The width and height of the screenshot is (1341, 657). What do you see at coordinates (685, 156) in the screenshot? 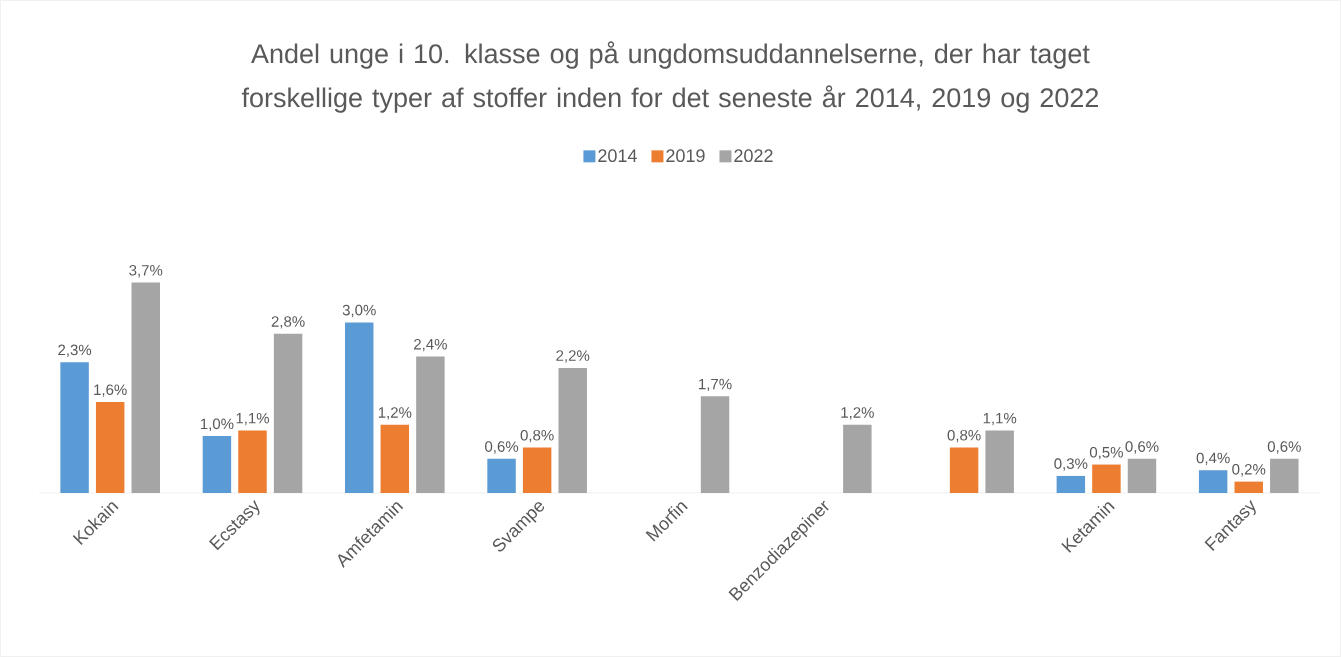
I see `legend-label: 2019` at bounding box center [685, 156].